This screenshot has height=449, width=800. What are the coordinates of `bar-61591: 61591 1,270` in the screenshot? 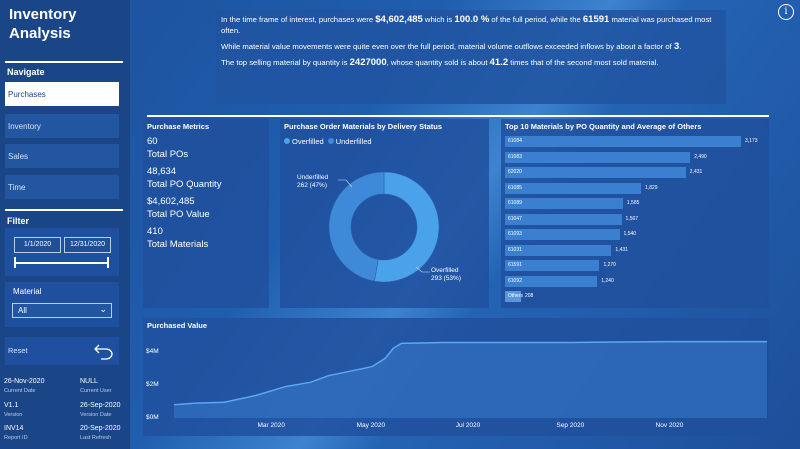 It's located at (560, 265).